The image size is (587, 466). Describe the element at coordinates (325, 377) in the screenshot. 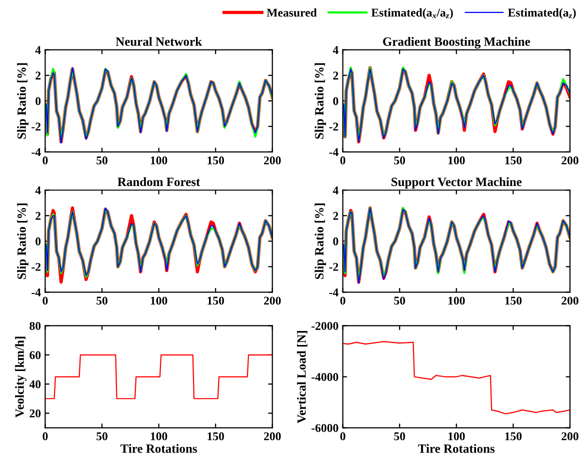

I see `y-tick-label: -4000` at that location.